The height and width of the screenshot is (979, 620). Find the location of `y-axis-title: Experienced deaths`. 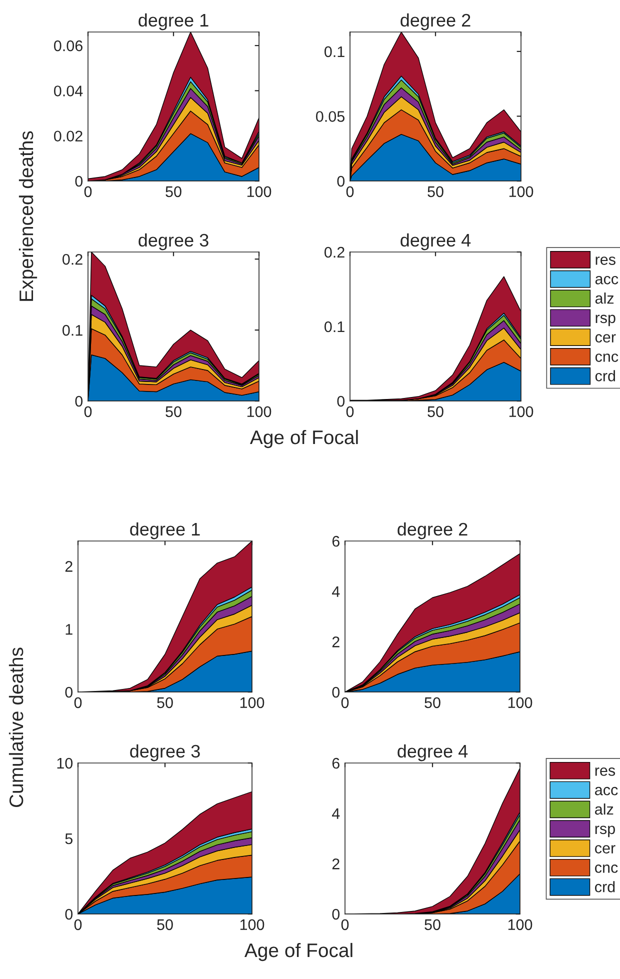

y-axis-title: Experienced deaths is located at coordinates (28, 216).